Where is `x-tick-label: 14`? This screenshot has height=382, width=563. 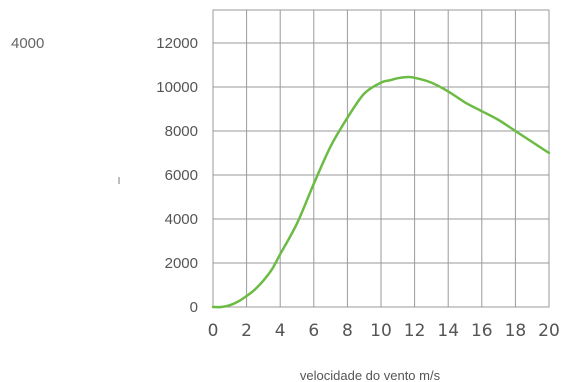 x-tick-label: 14 is located at coordinates (448, 331).